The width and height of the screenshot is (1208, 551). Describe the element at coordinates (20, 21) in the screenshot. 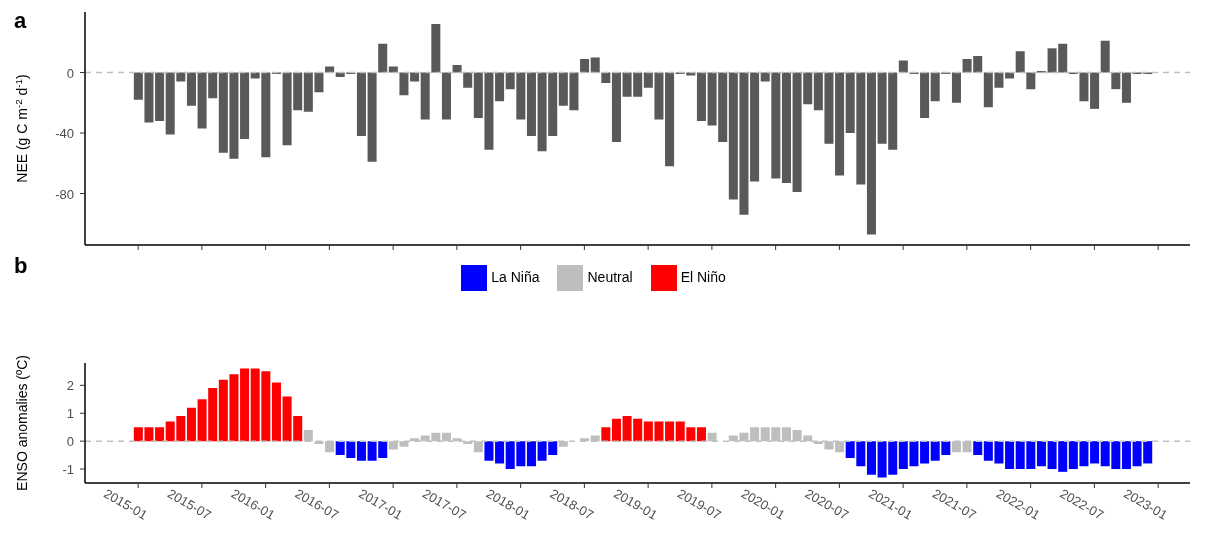

I see `chart-title: a` at that location.